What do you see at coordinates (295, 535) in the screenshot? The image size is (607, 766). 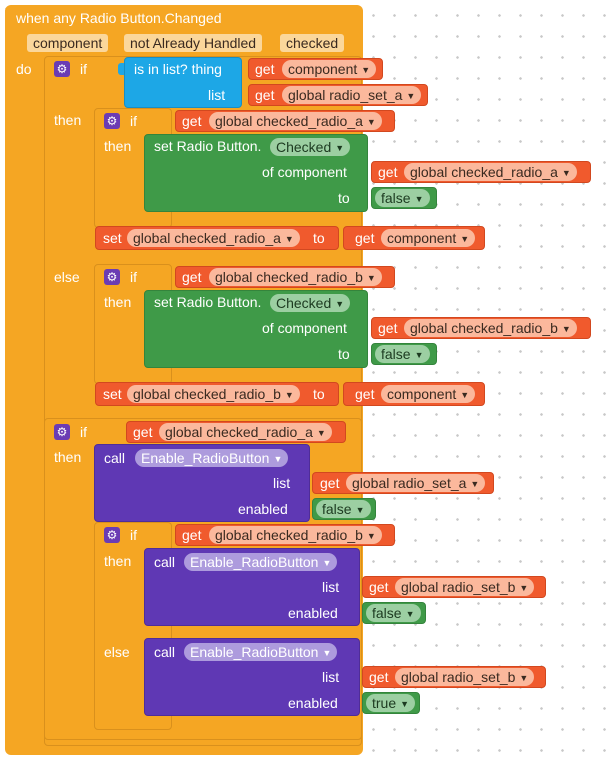 I see `var-dropdown-checked-b-4: global checked_radio_b ▼` at bounding box center [295, 535].